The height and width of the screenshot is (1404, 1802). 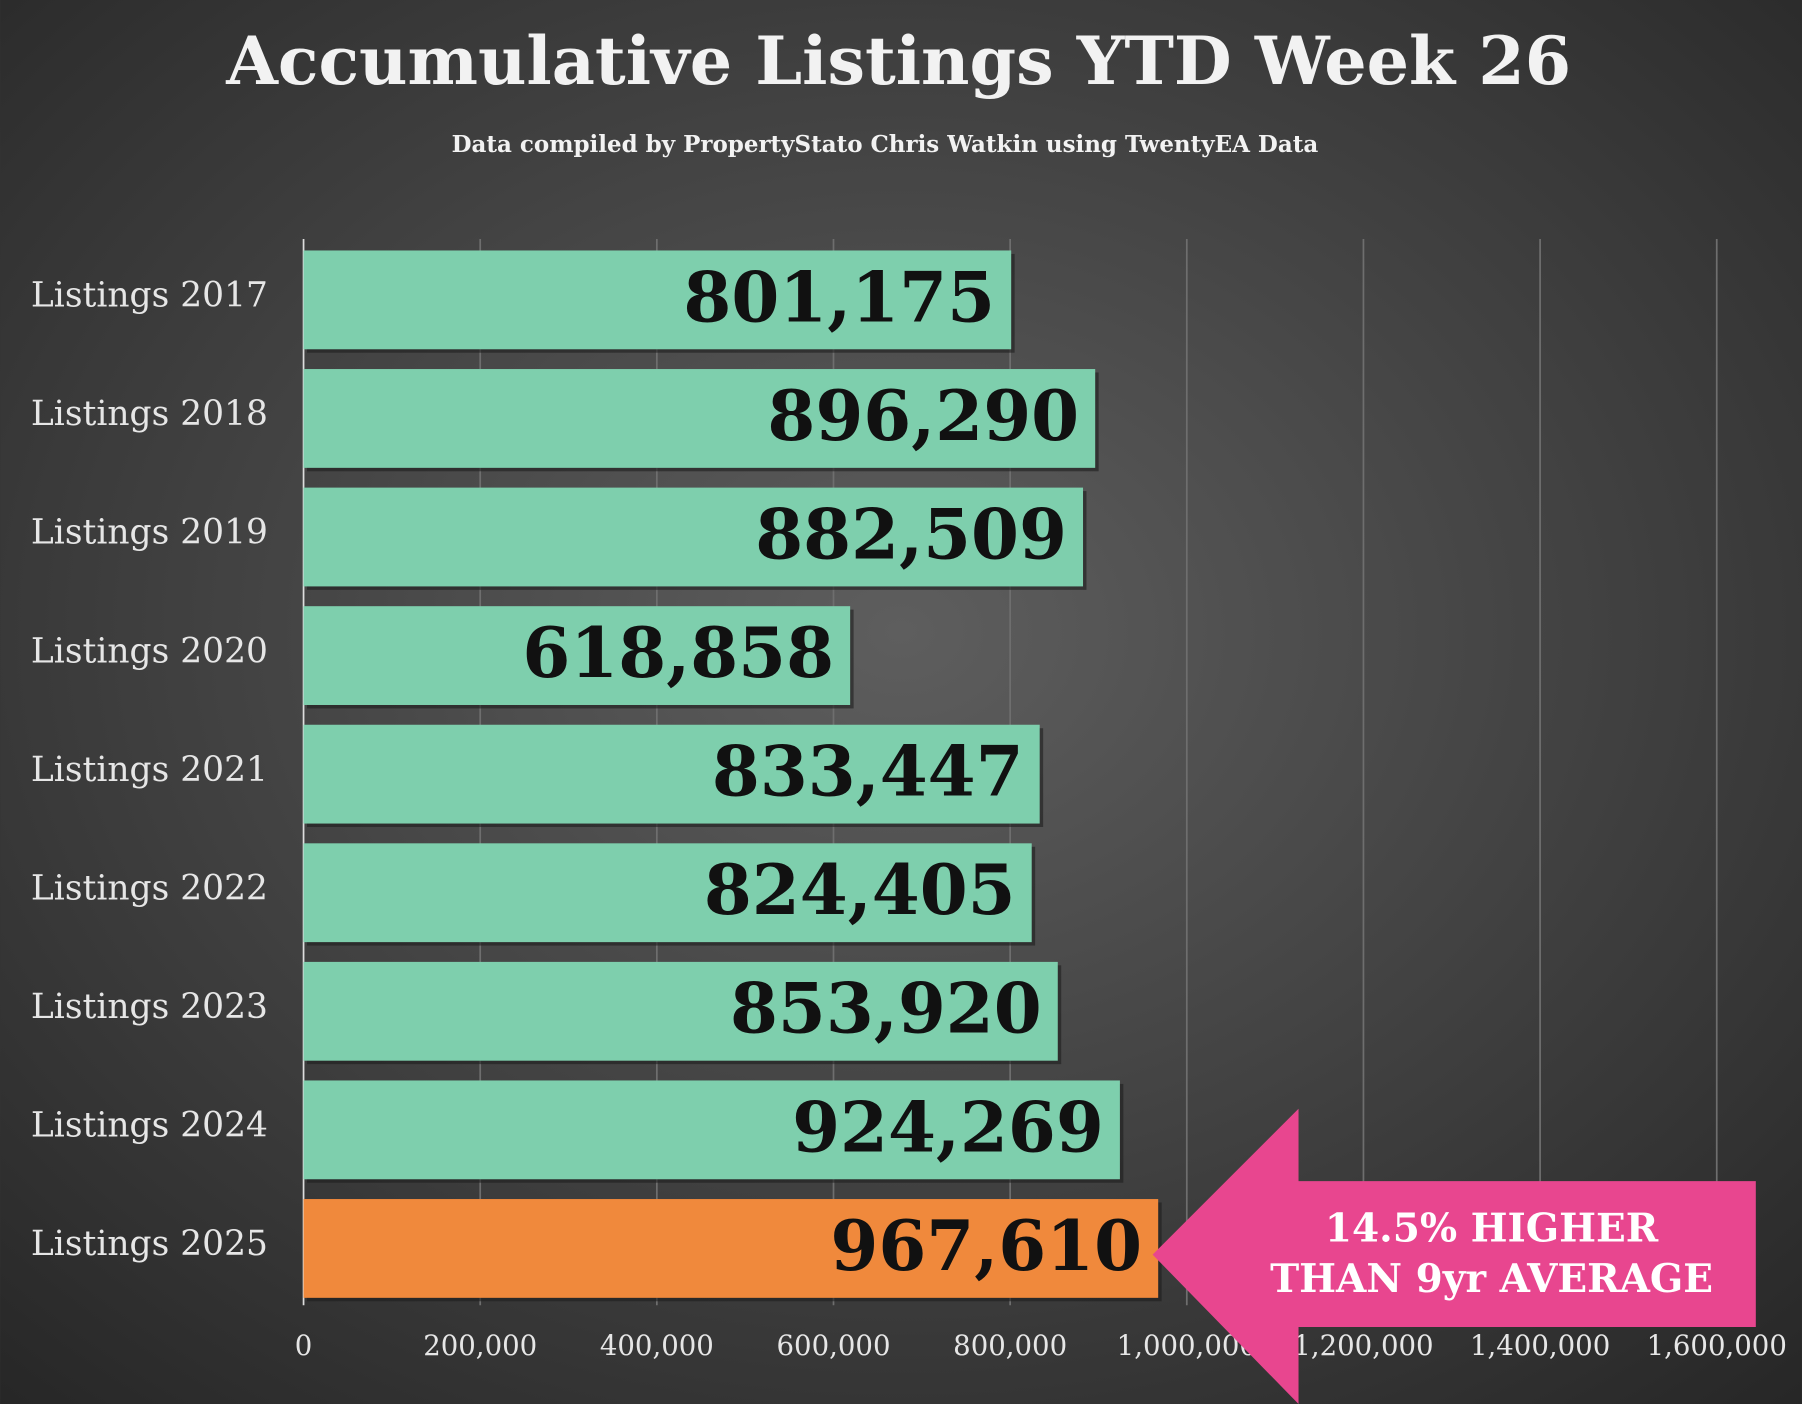 What do you see at coordinates (678, 653) in the screenshot?
I see `value-label: 618,858` at bounding box center [678, 653].